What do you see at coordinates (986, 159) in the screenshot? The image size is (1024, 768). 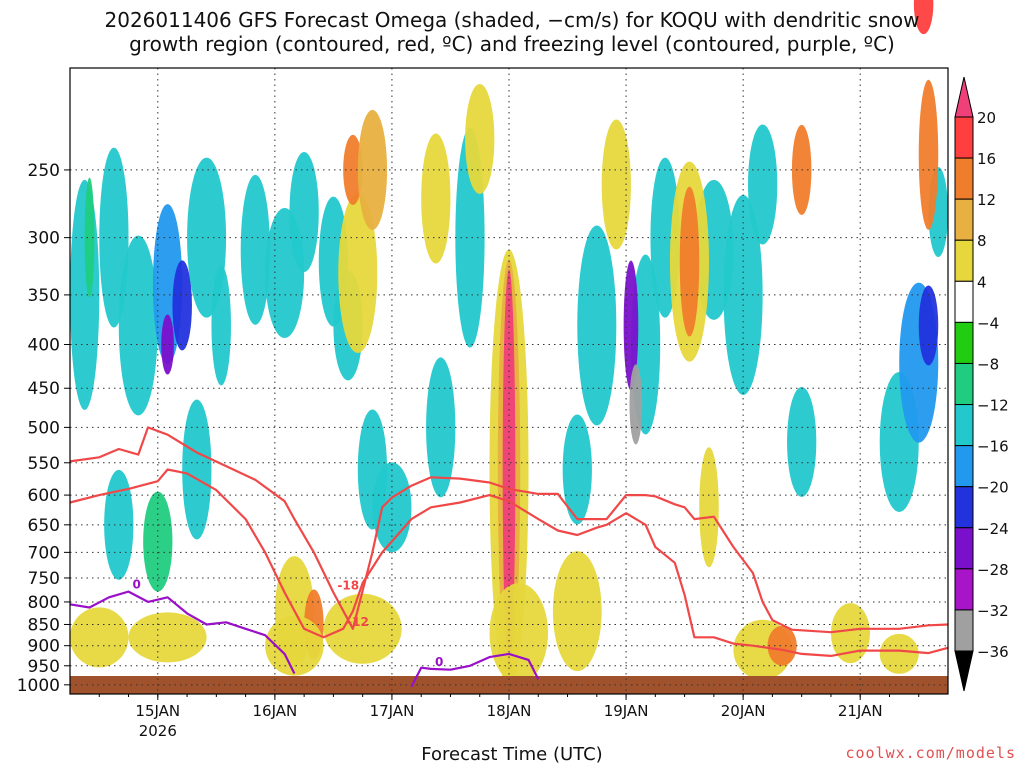 I see `colorbar-label-1: 16` at bounding box center [986, 159].